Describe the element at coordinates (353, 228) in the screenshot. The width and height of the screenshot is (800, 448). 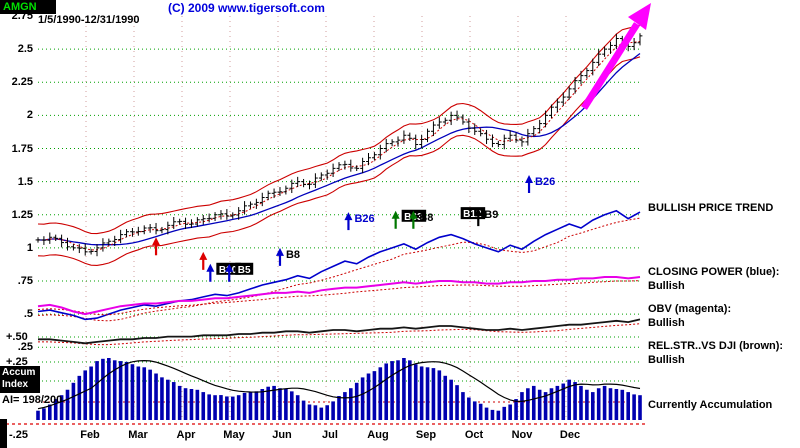
I see `buy-signals: B20B5B8B26B63B8B12B9B26` at that location.